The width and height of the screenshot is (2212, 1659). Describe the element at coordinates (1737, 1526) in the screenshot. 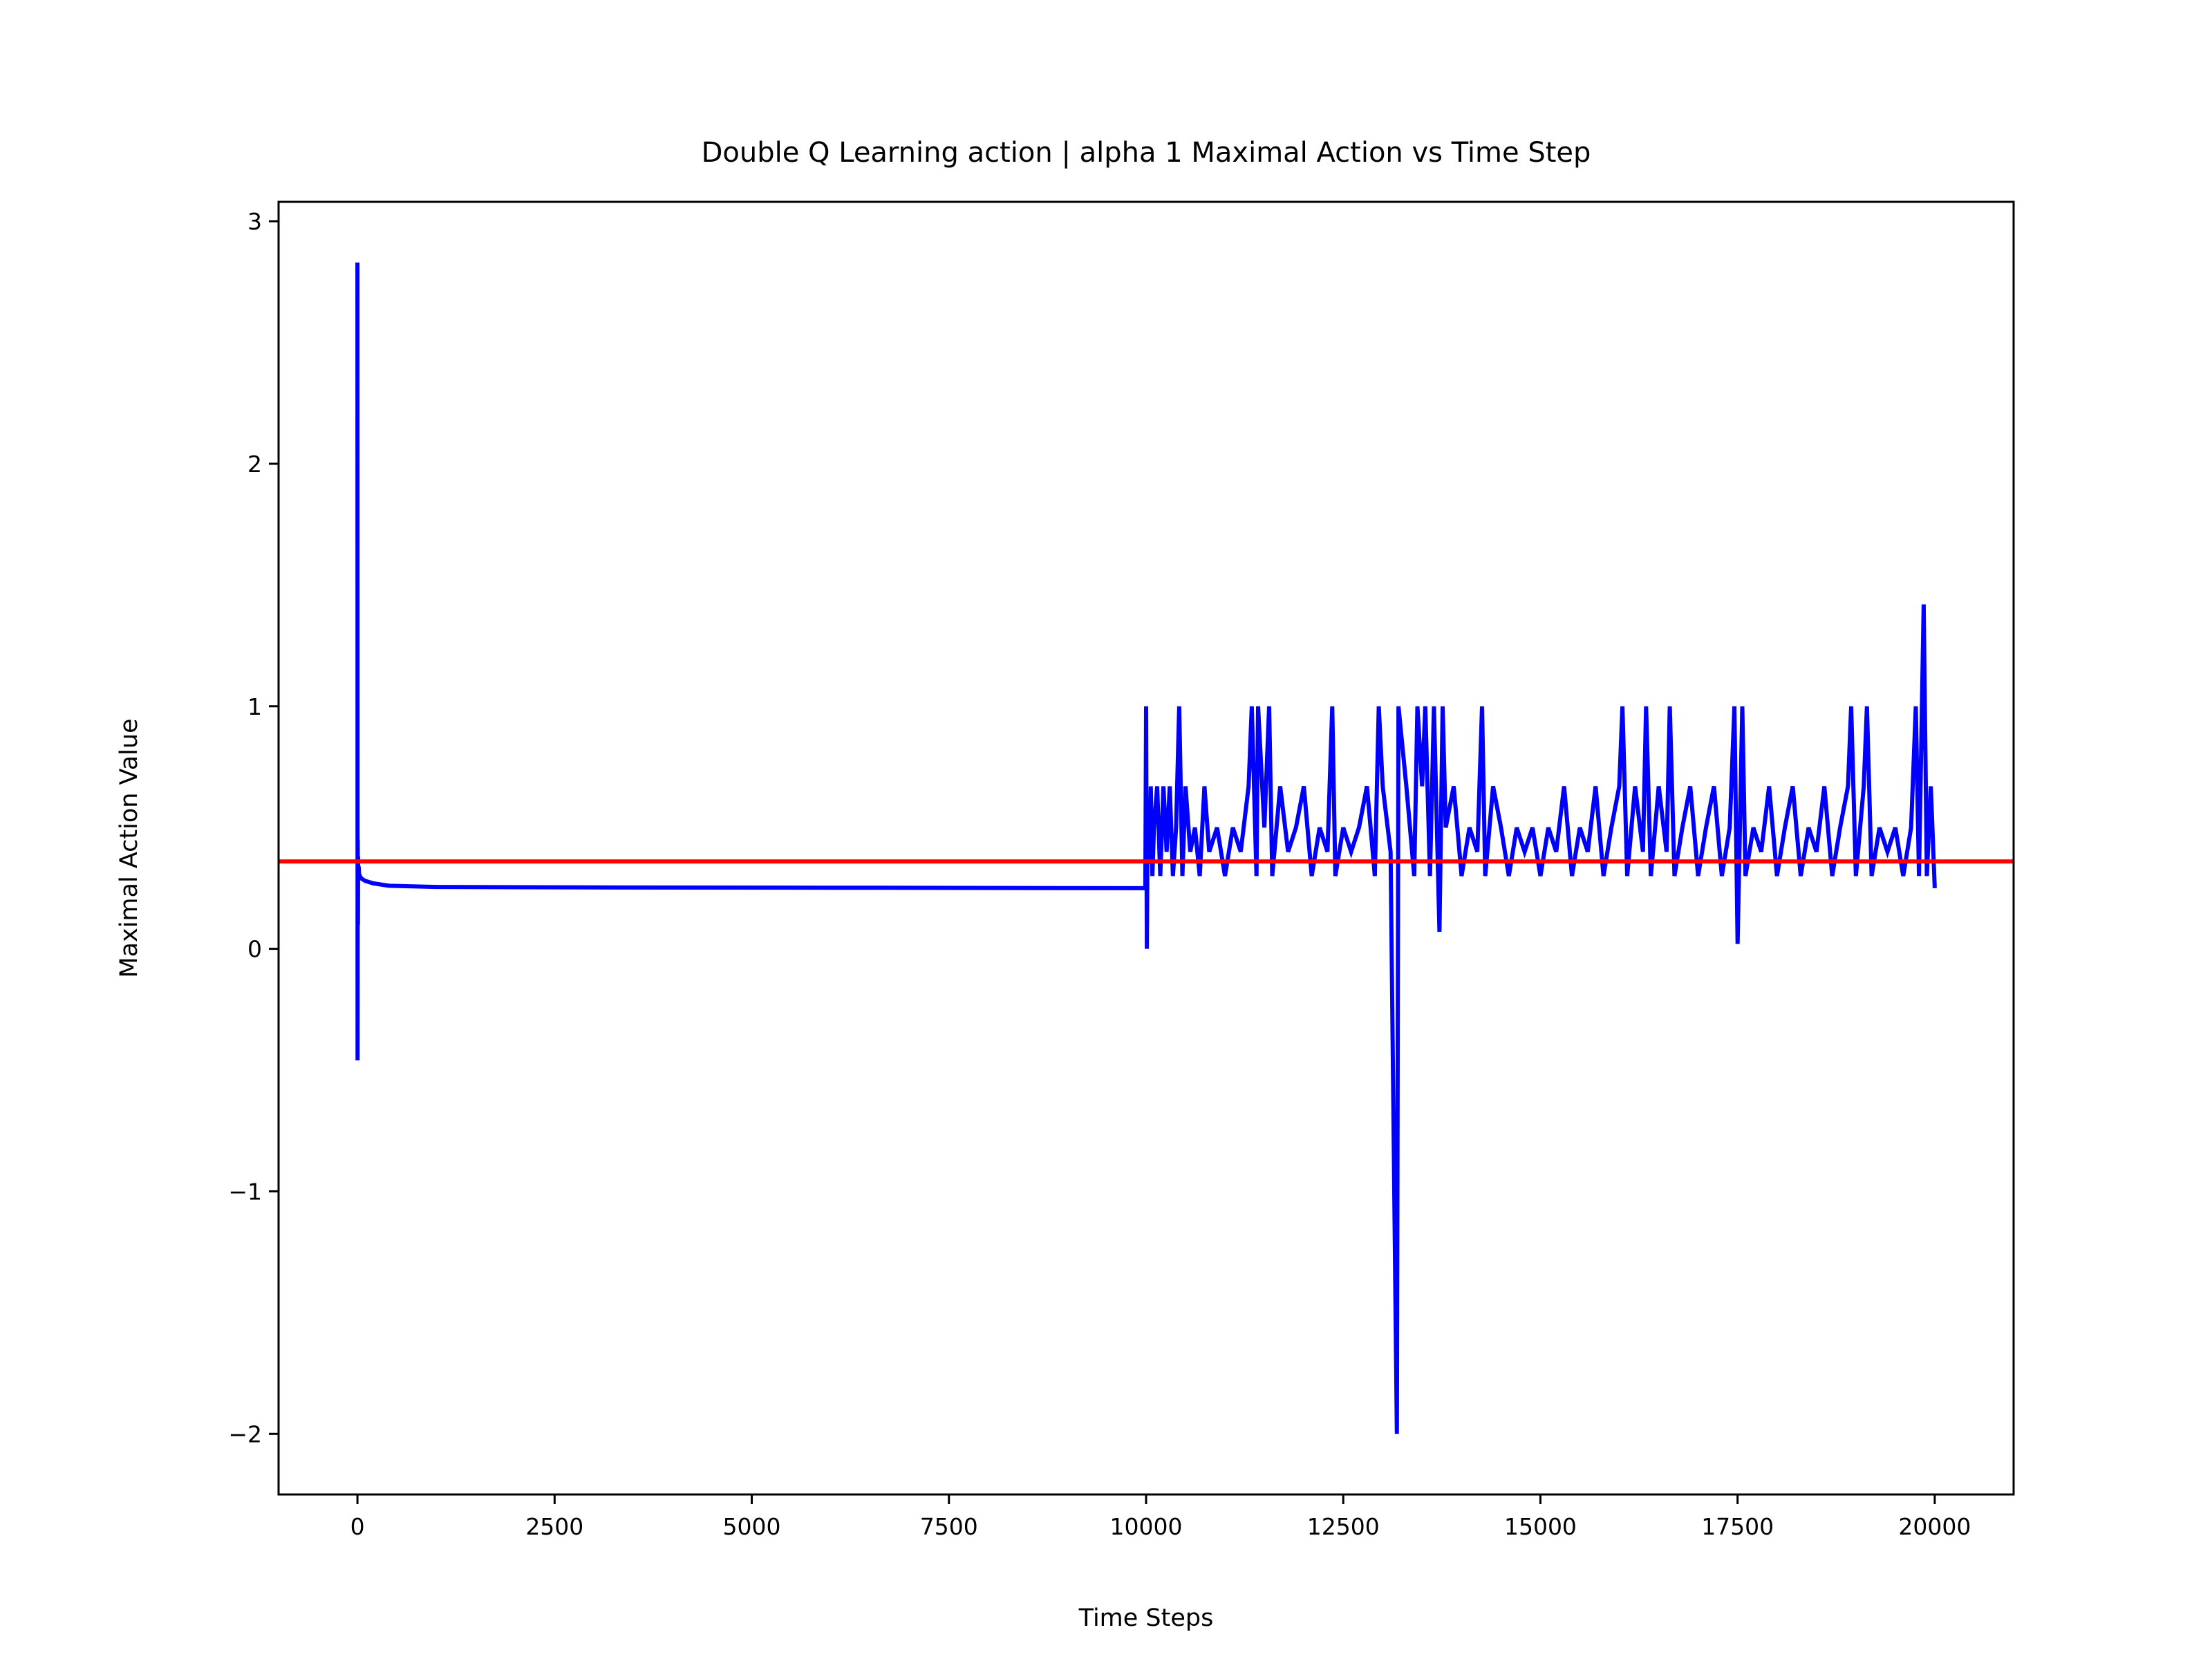

I see `x-tick-label: 17500` at that location.